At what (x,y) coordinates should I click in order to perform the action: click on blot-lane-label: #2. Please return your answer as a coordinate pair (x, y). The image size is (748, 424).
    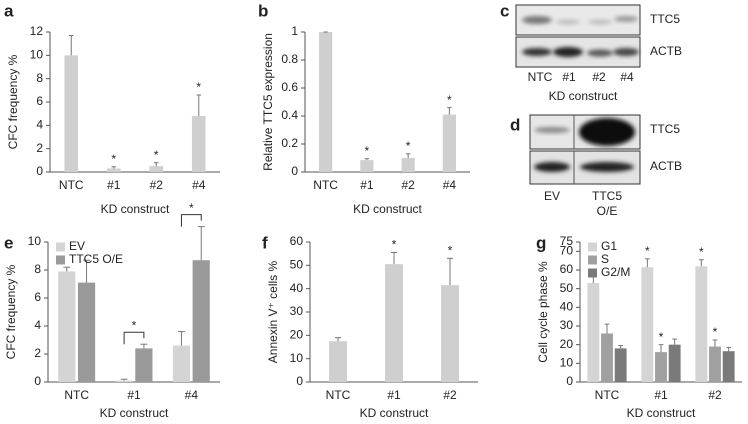
    Looking at the image, I should click on (599, 77).